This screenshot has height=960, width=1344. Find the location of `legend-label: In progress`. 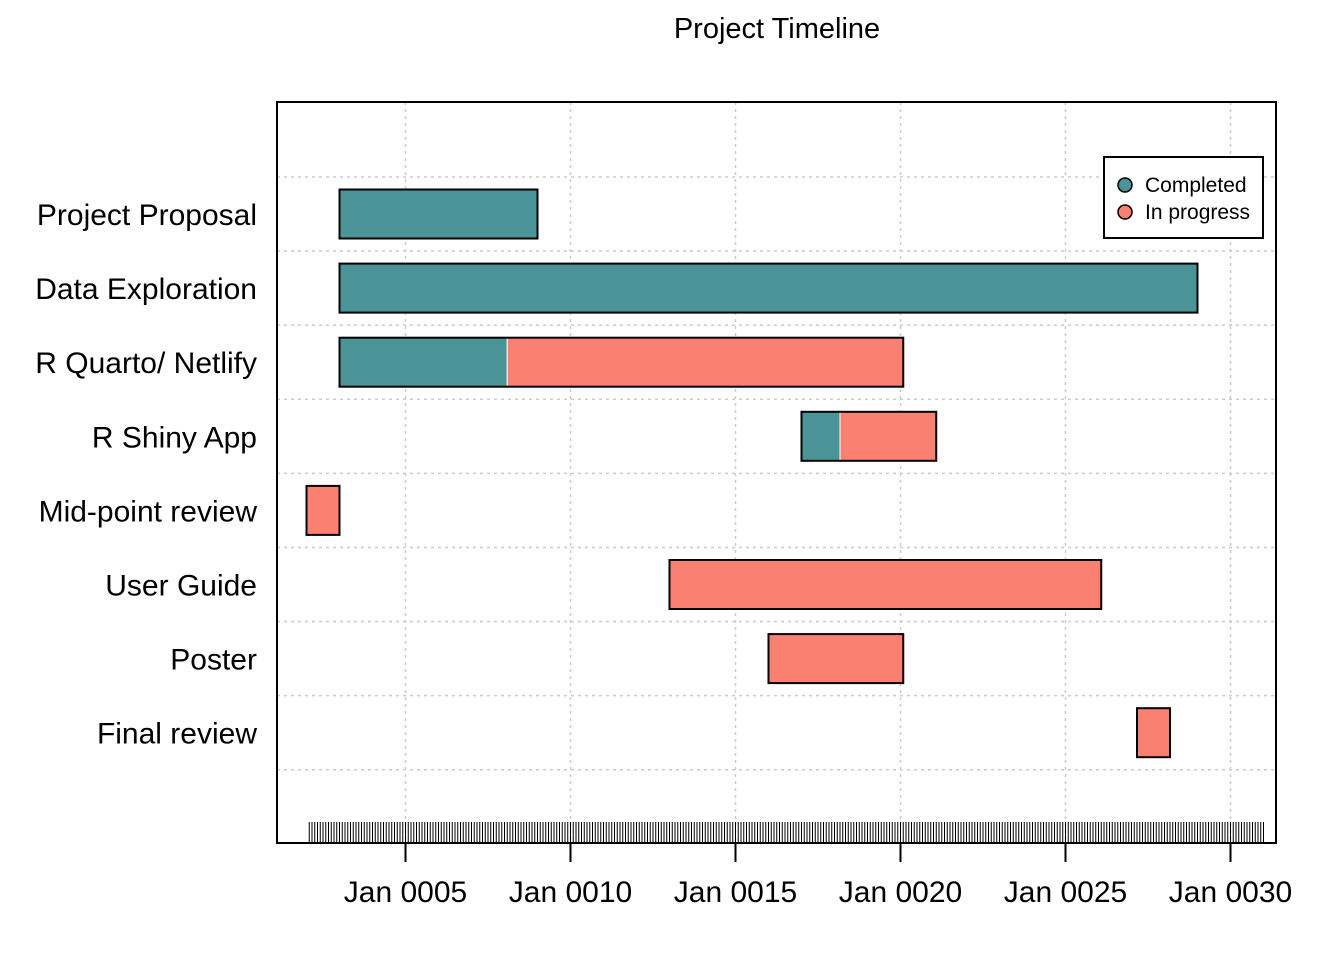

legend-label: In progress is located at coordinates (1197, 212).